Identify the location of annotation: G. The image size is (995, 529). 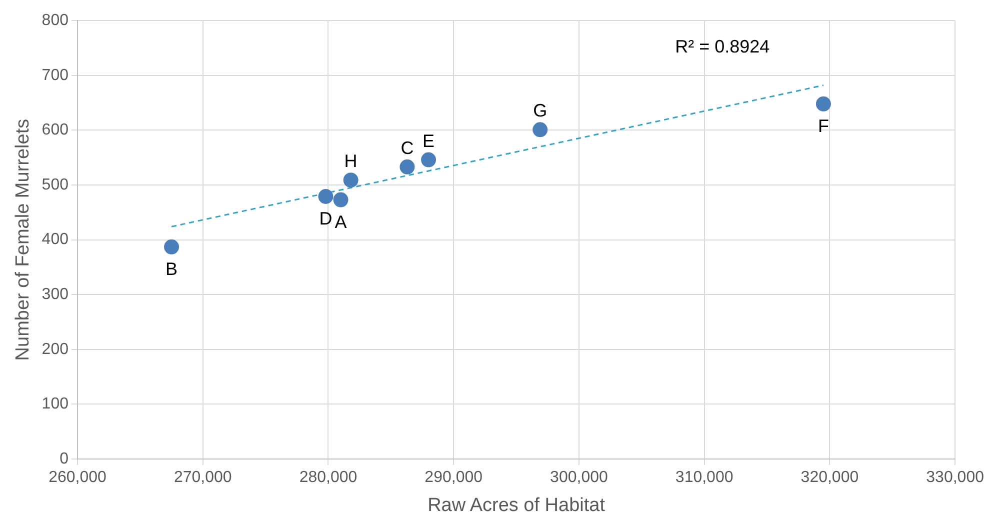
(540, 110).